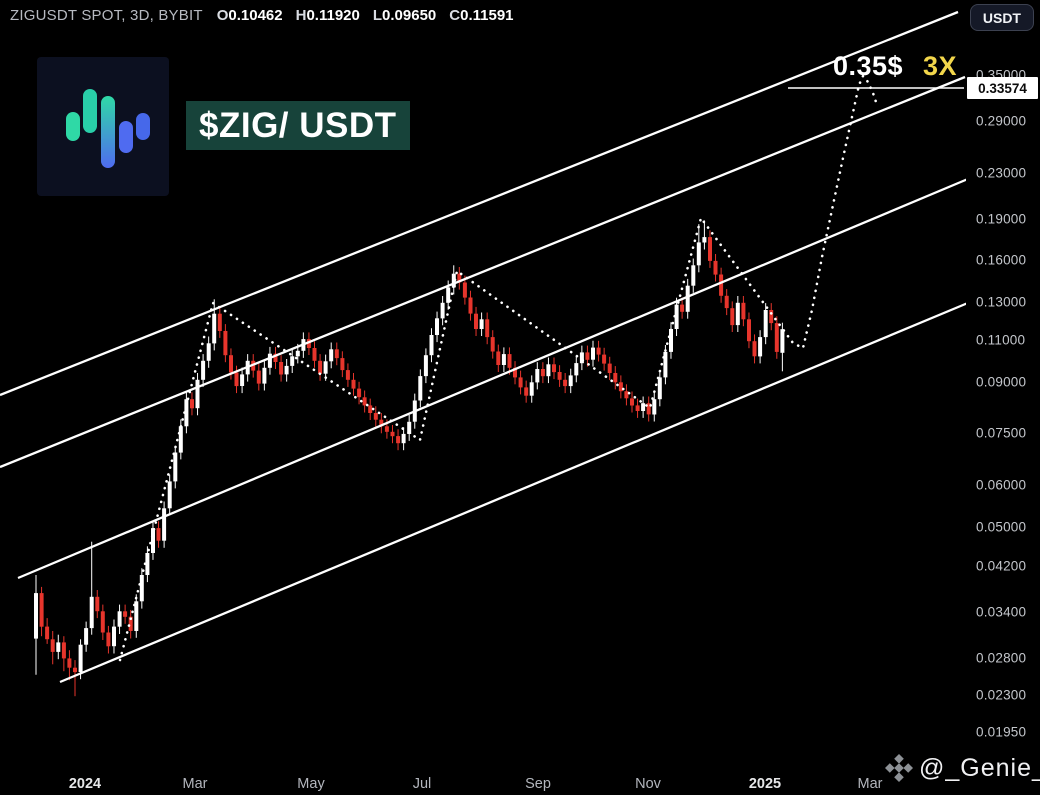 The width and height of the screenshot is (1040, 795). What do you see at coordinates (108, 128) in the screenshot?
I see `zignaly-logo-icon` at bounding box center [108, 128].